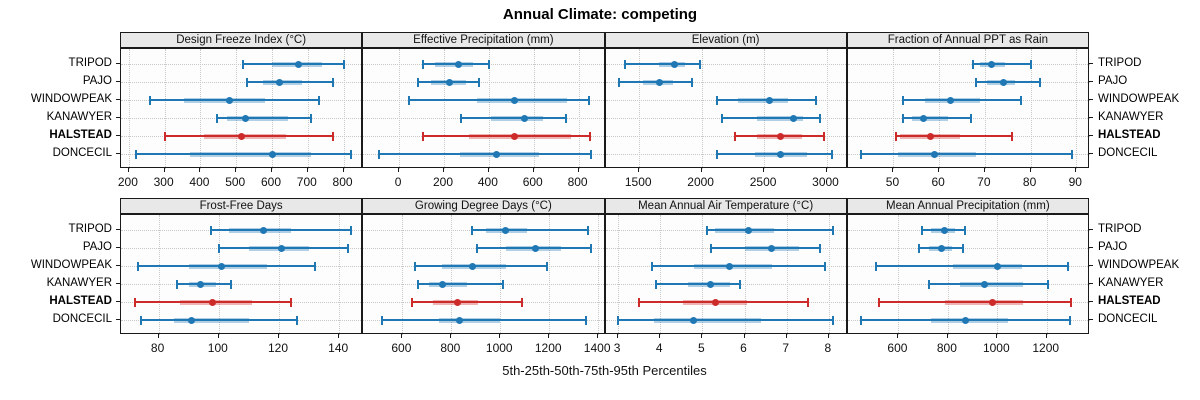 The width and height of the screenshot is (1200, 400). I want to click on axis-tick-label: 700, so click(306, 182).